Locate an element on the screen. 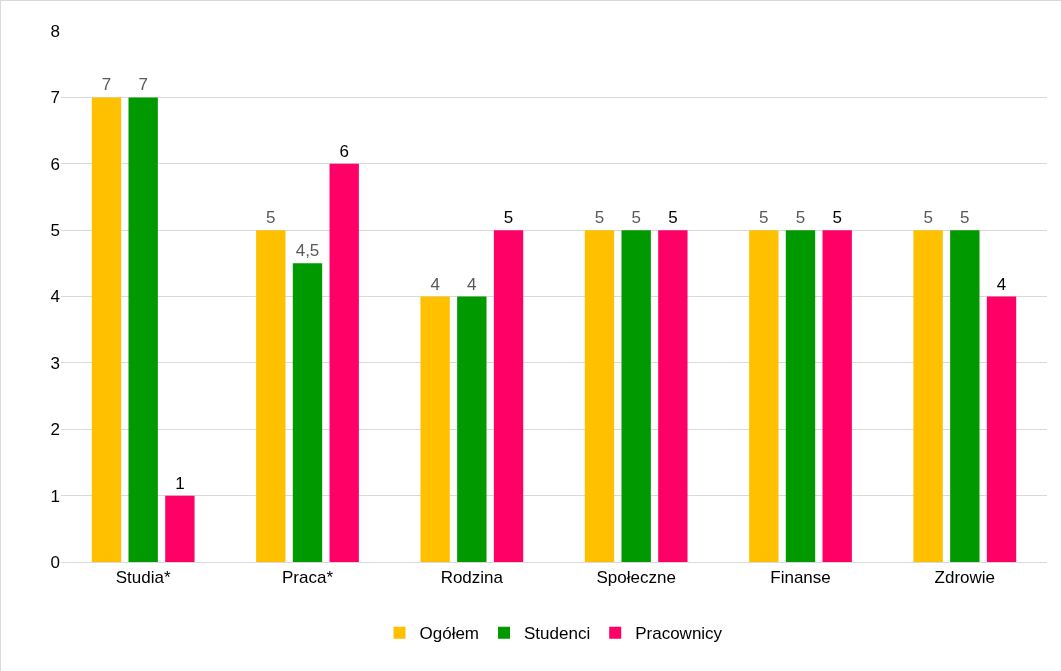 This screenshot has width=1061, height=671. x-tick-label: Rodzina is located at coordinates (472, 578).